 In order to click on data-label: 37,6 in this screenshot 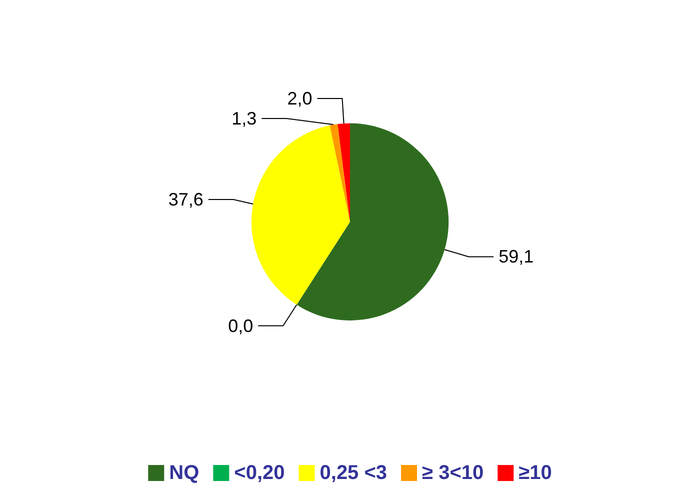, I will do `click(186, 199)`.